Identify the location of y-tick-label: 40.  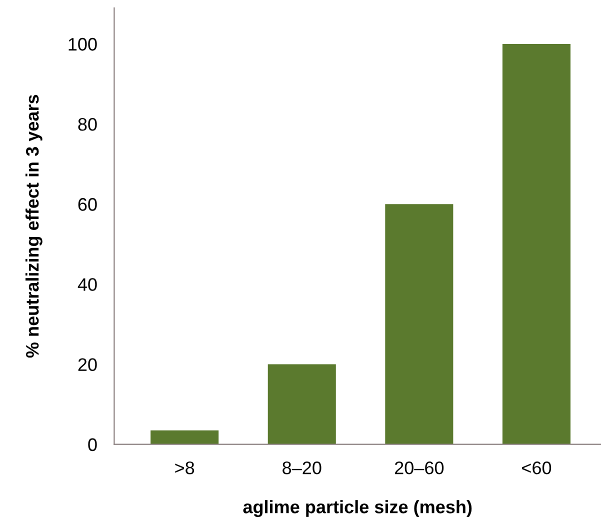
(87, 284).